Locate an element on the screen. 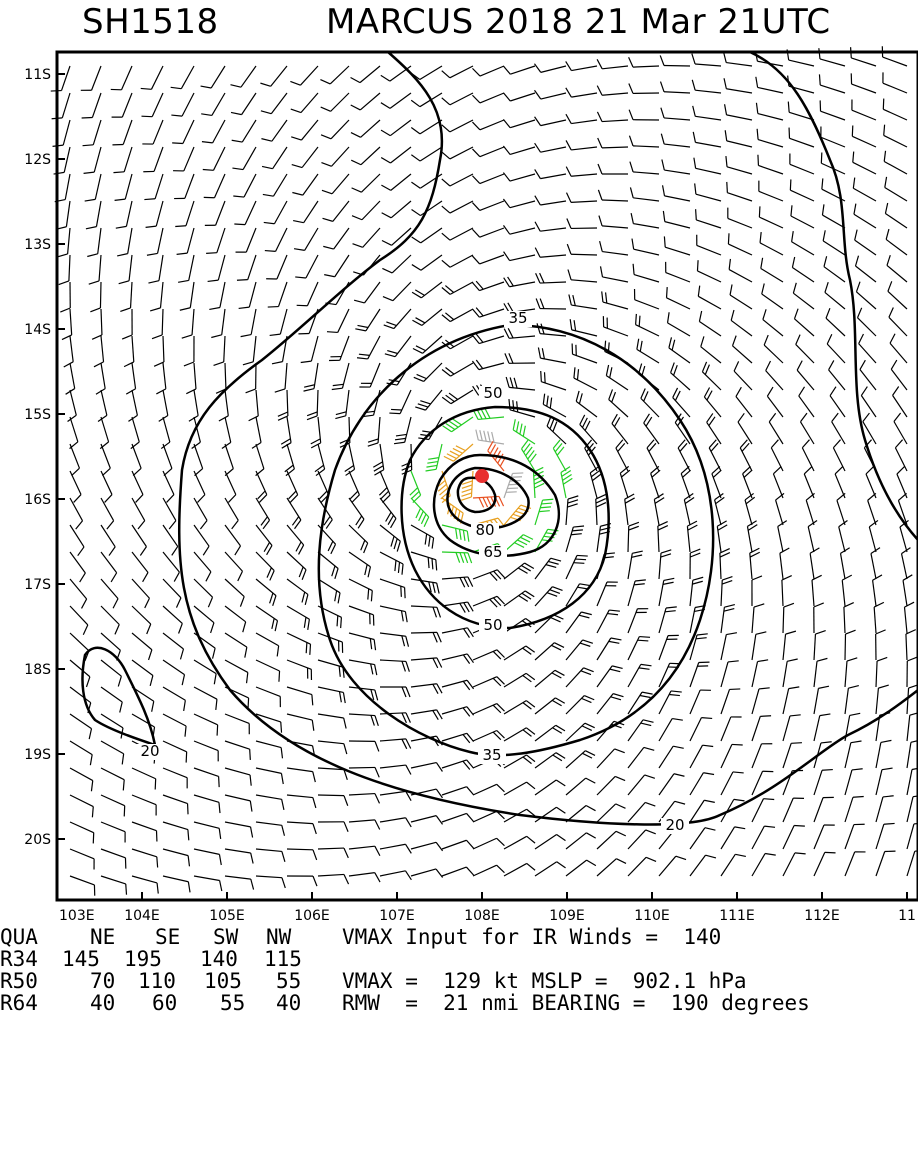 This screenshot has height=1169, width=918. y-tick-label: 19S is located at coordinates (37, 755).